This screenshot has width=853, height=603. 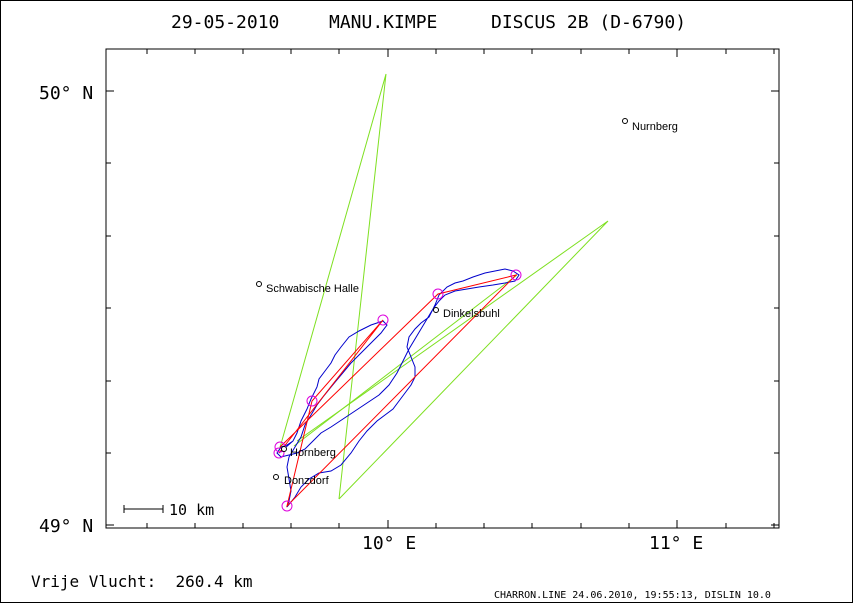 I want to click on glider-type: DISCUS 2B (D-6790), so click(x=588, y=22).